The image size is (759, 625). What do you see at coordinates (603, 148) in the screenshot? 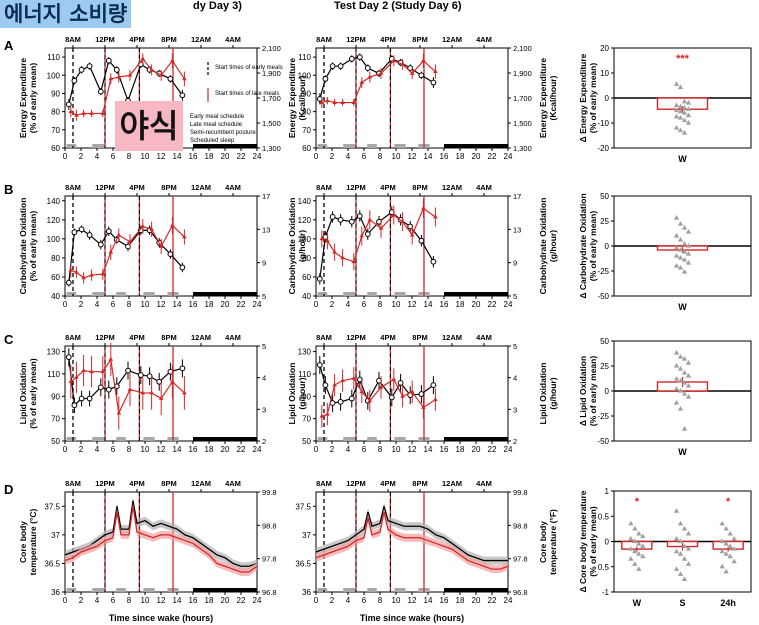
I see `y-tick-label: -20` at bounding box center [603, 148].